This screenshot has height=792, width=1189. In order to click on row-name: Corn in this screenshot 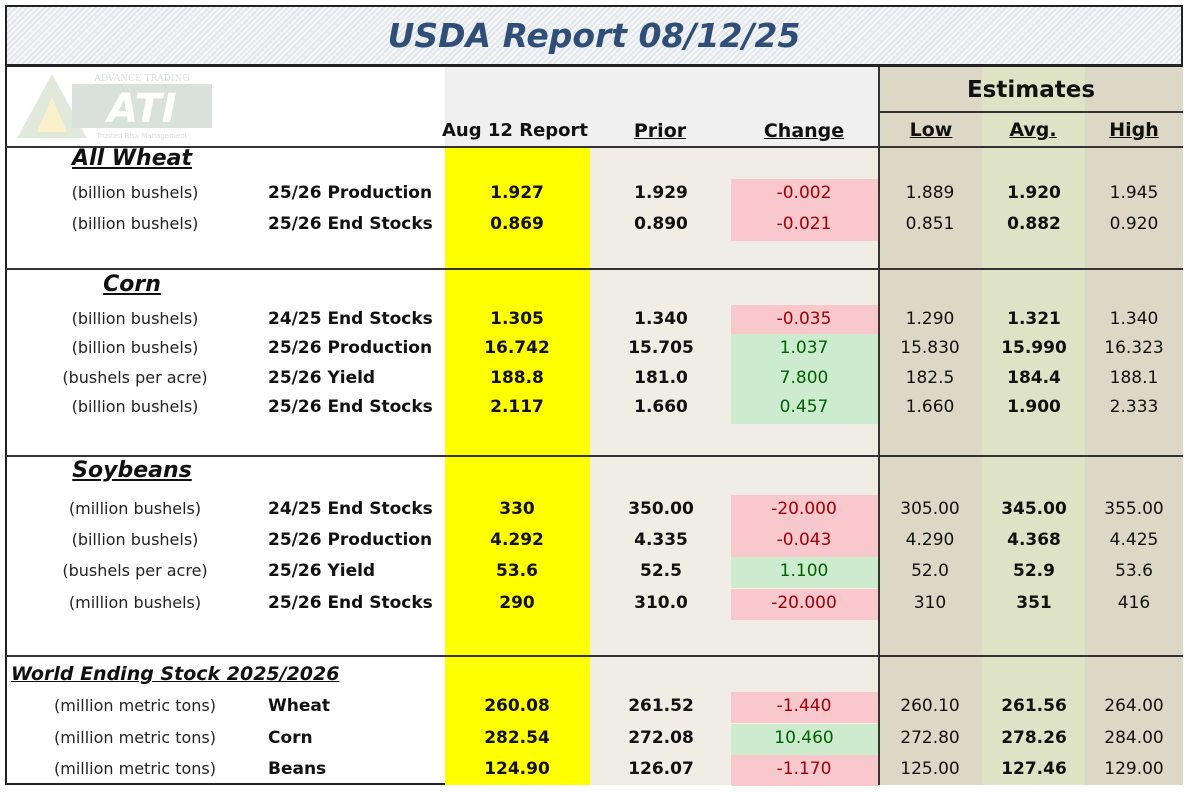, I will do `click(290, 738)`.